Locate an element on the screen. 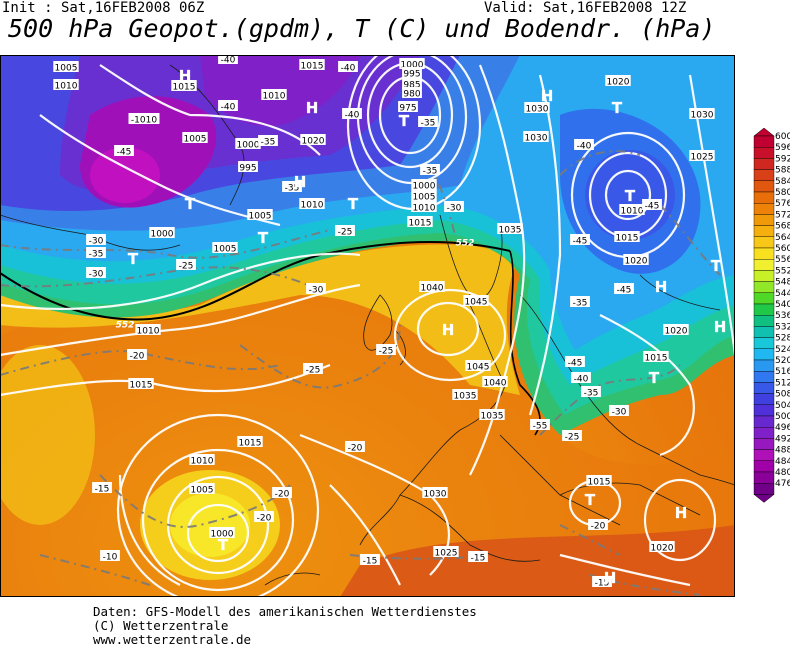 This screenshot has height=648, width=790. svg-text: -40 is located at coordinates (584, 147).